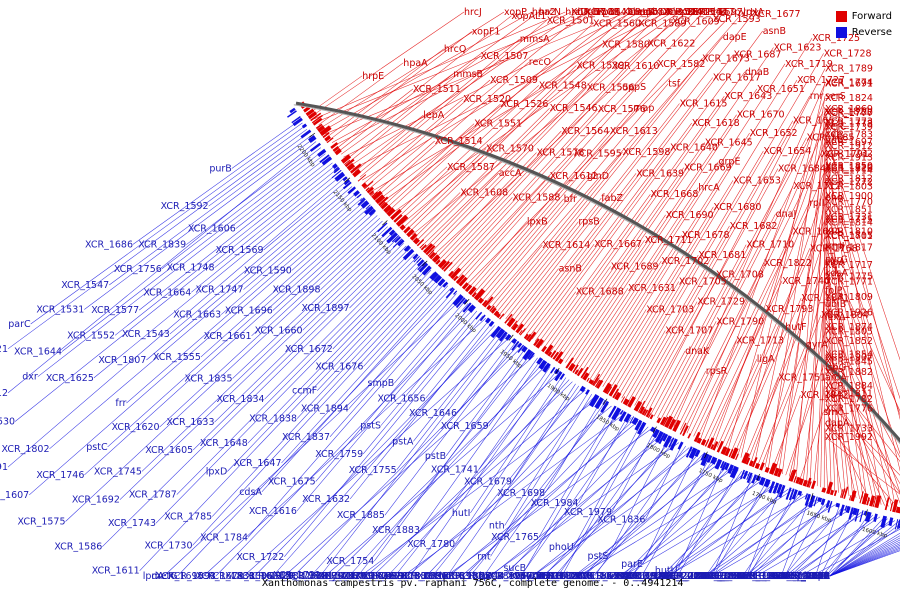  Describe the element at coordinates (450, 576) in the screenshot. I see `gene-label: hutH` at that location.